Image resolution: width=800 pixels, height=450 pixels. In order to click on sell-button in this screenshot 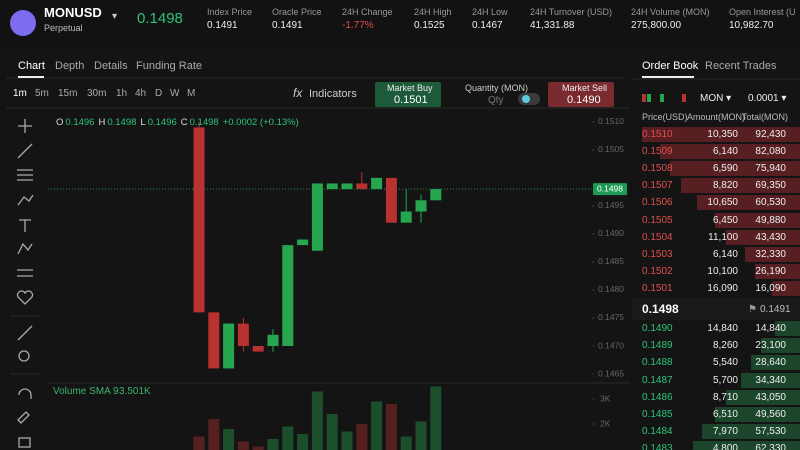, I will do `click(581, 94)`.